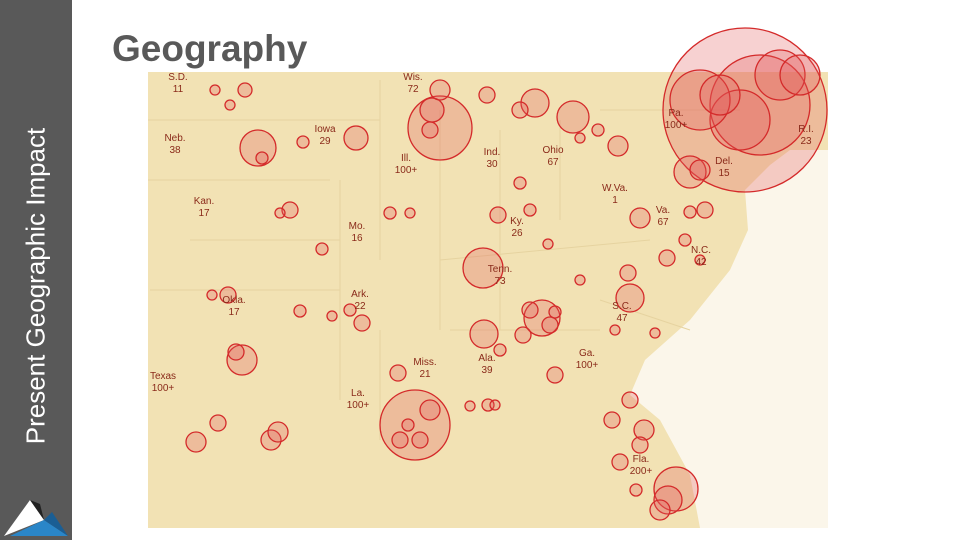 The image size is (960, 540). Describe the element at coordinates (487, 370) in the screenshot. I see `state-count: 39` at that location.